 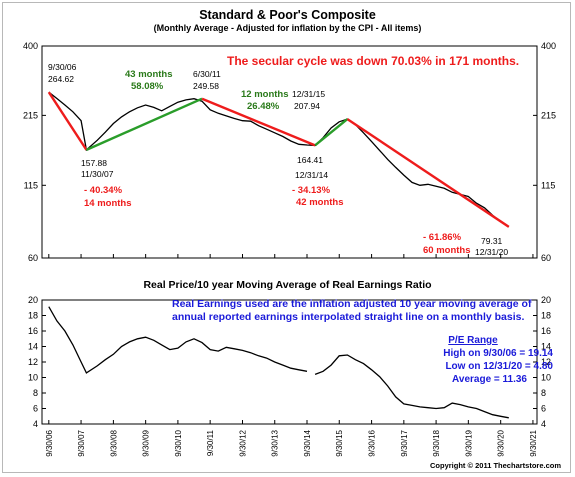 What do you see at coordinates (178, 442) in the screenshot?
I see `x-tick-label: 9/30/10` at bounding box center [178, 442].